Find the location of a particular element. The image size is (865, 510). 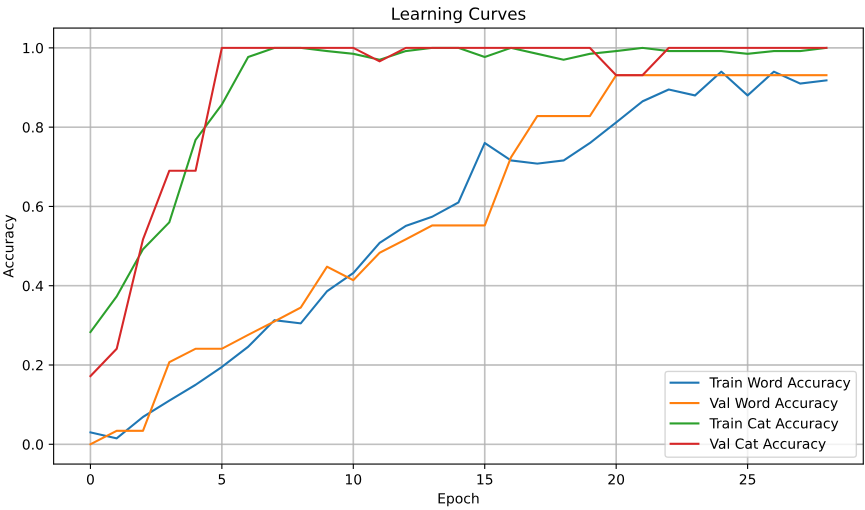

legend-label: Train Cat Accuracy is located at coordinates (773, 425).